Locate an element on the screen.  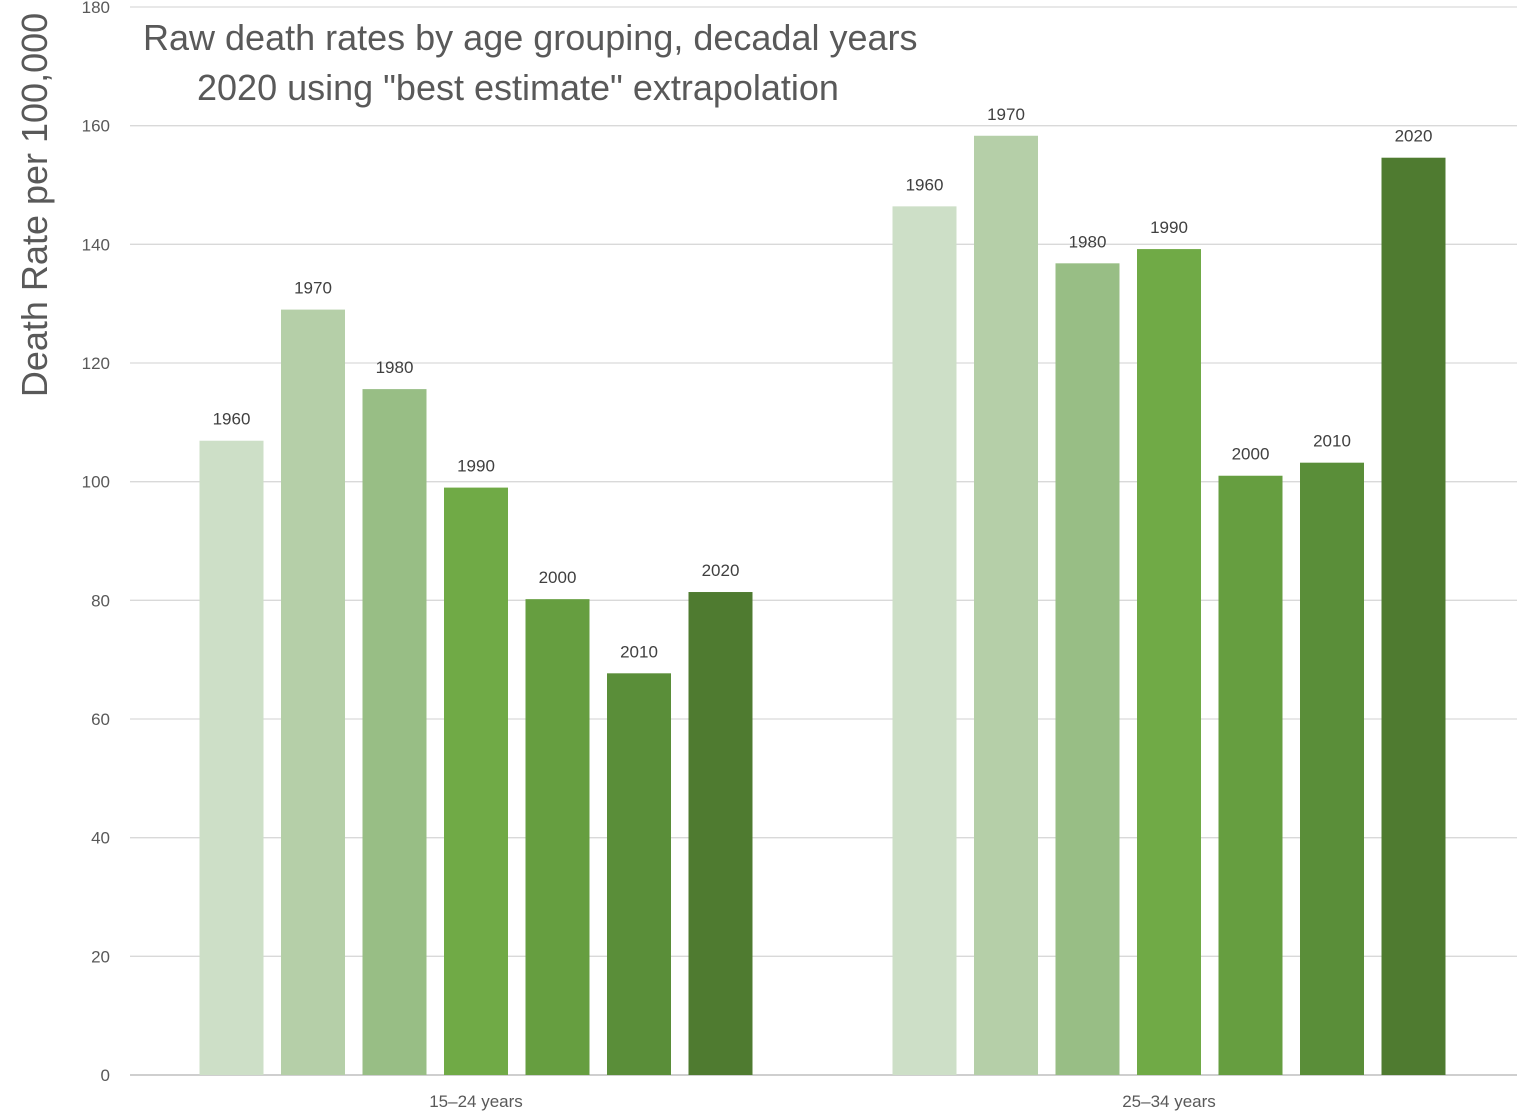
x-axis-ticks: 15–24 years 25–34 years is located at coordinates (822, 1101).